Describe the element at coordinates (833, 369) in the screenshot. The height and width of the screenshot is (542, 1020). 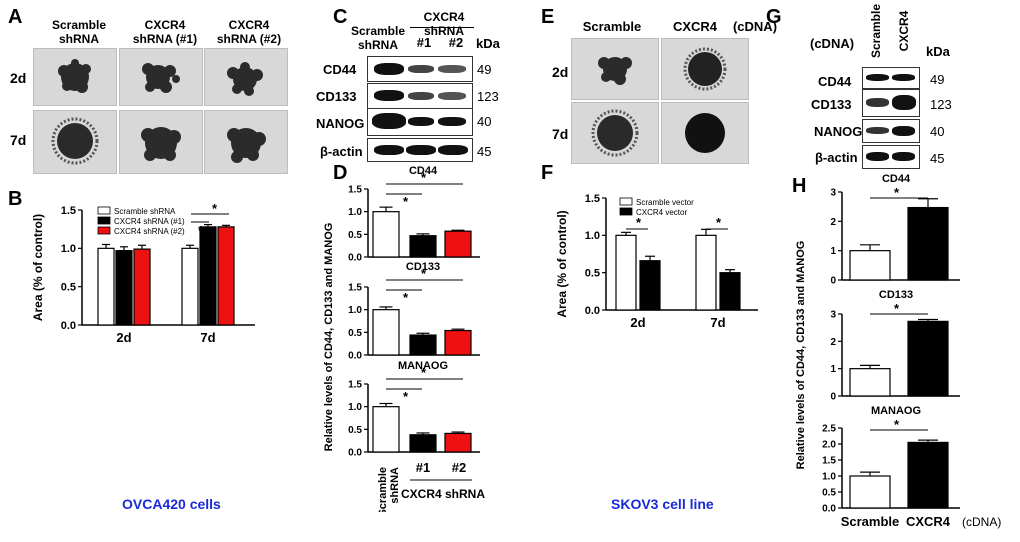
I see `y-tick-label: 1` at that location.